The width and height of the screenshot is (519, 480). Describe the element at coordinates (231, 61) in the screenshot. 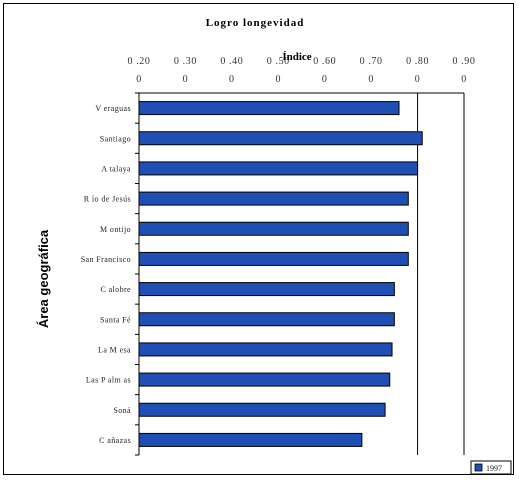

I see `x-tick-label-top: 0 .40` at that location.